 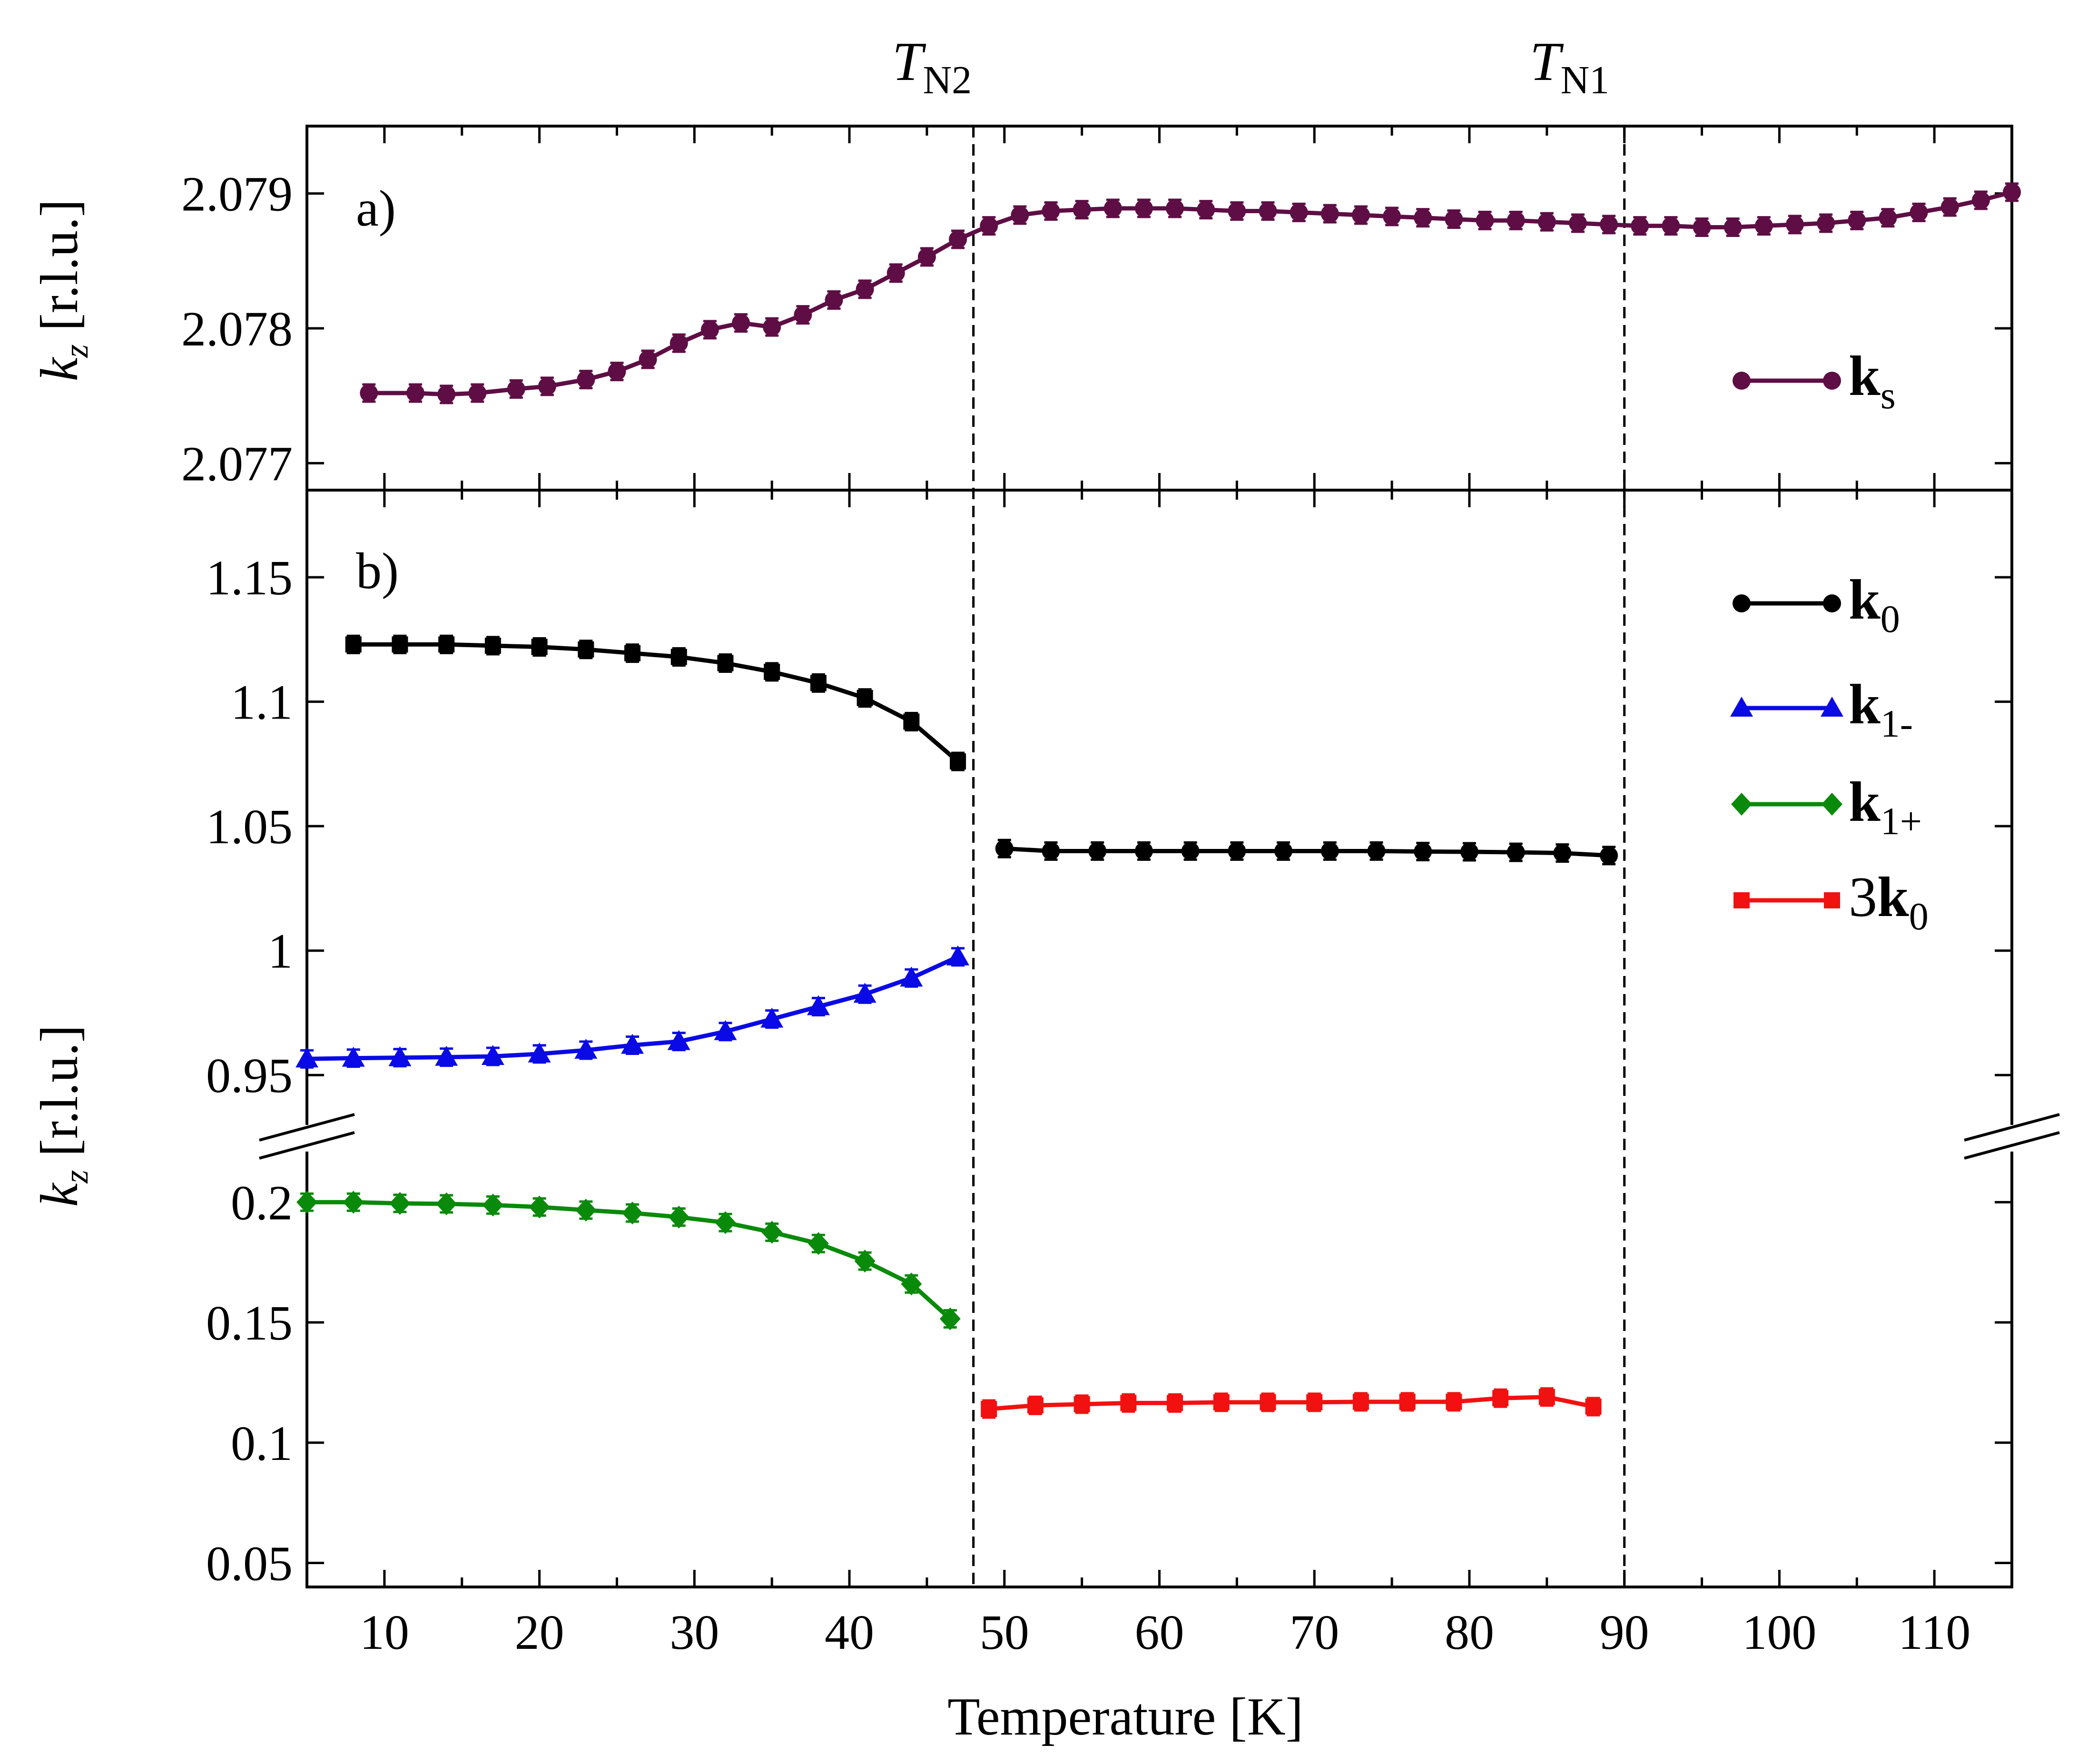 I want to click on panel-b-lower-ytick-label: 0.15, so click(x=249, y=1323).